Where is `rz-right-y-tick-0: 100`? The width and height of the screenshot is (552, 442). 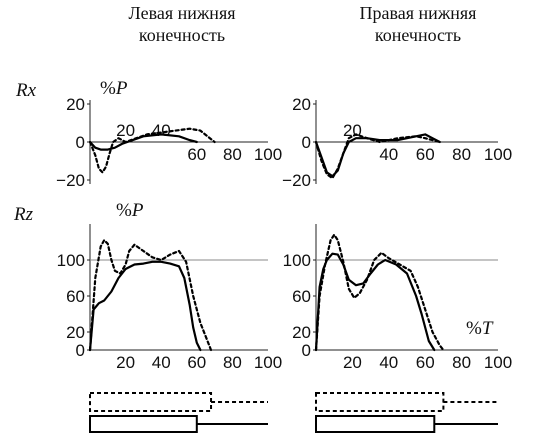 rz-right-y-tick-0: 100 is located at coordinates (297, 260).